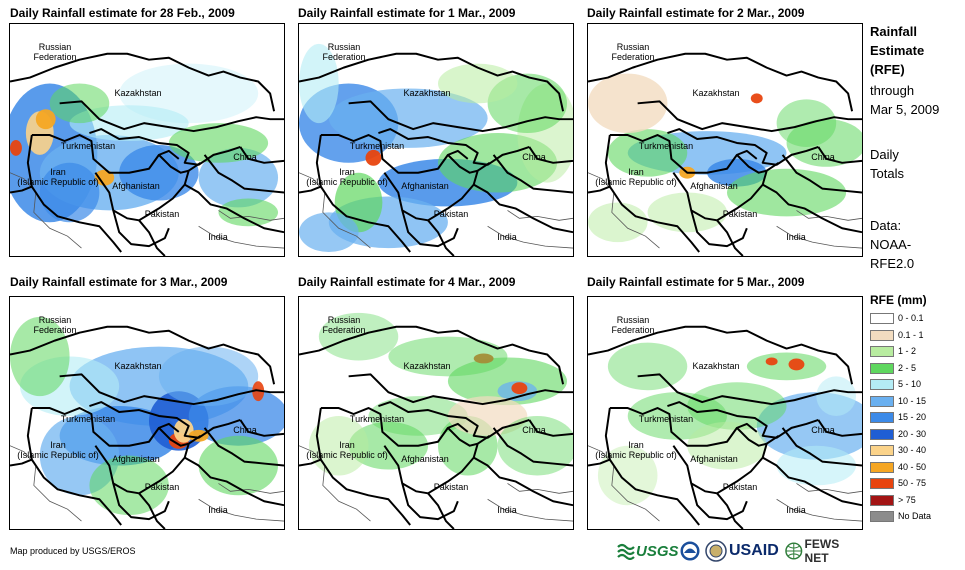  Describe the element at coordinates (377, 146) in the screenshot. I see `country-label-text: Turkmenistan` at that location.